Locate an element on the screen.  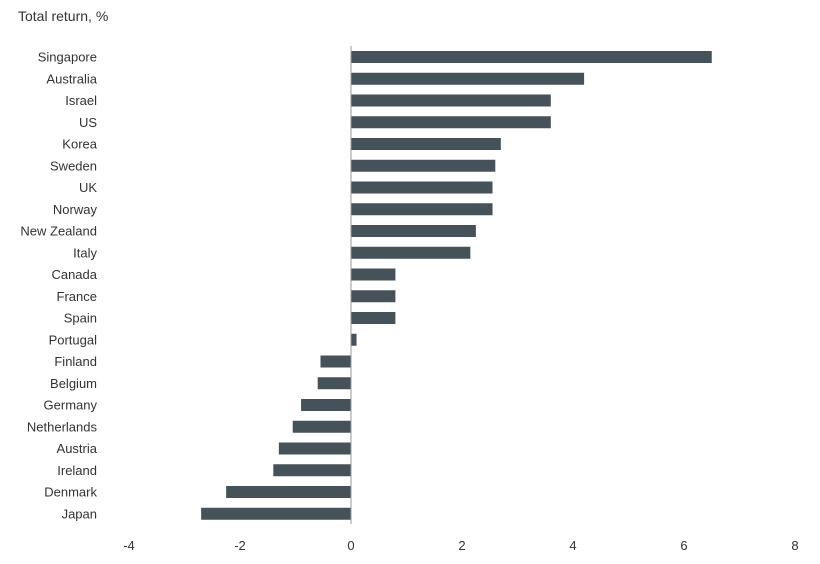
category-label-new-zealand: New Zealand is located at coordinates (58, 231).